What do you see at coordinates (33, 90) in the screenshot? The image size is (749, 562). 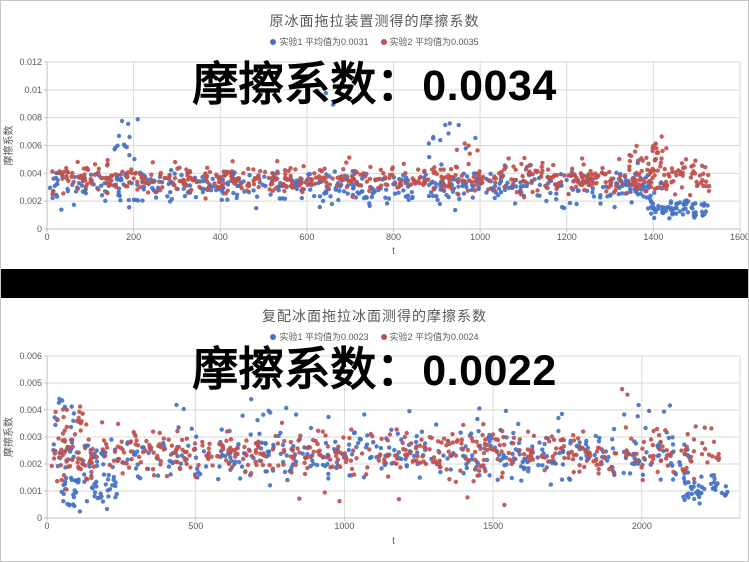 I see `svg-text: 0.01` at bounding box center [33, 90].